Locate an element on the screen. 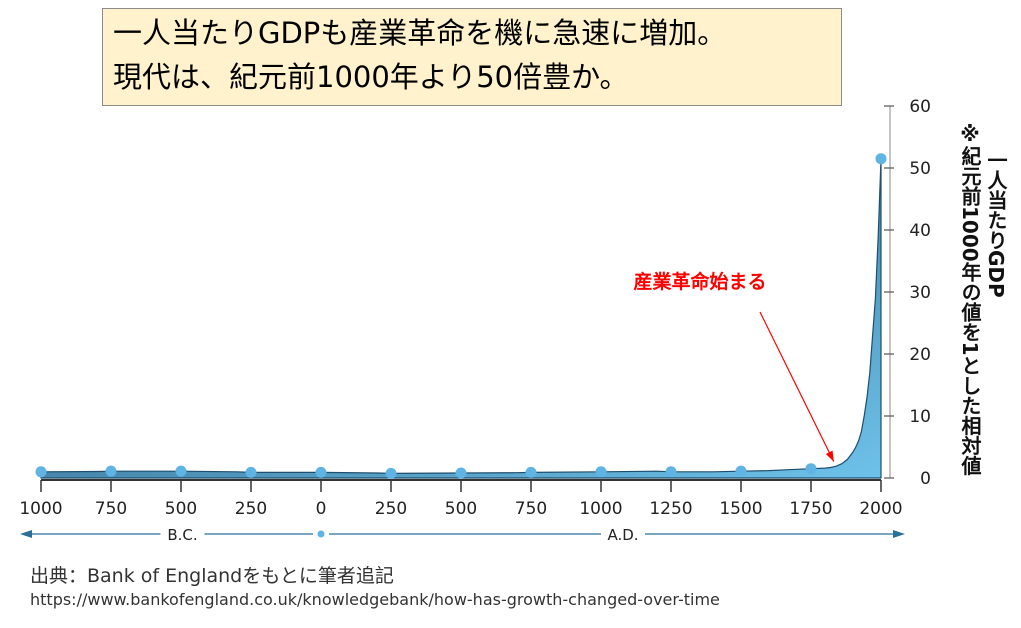 Image resolution: width=1021 pixels, height=628 pixels. annotation-label: 産業革命始まる is located at coordinates (699, 281).